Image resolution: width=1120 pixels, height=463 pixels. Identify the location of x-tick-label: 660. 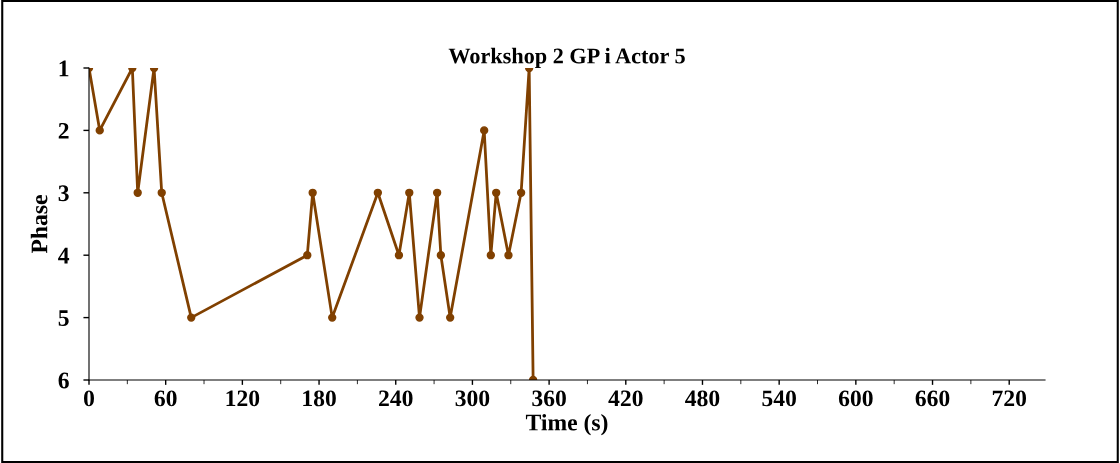
(932, 398).